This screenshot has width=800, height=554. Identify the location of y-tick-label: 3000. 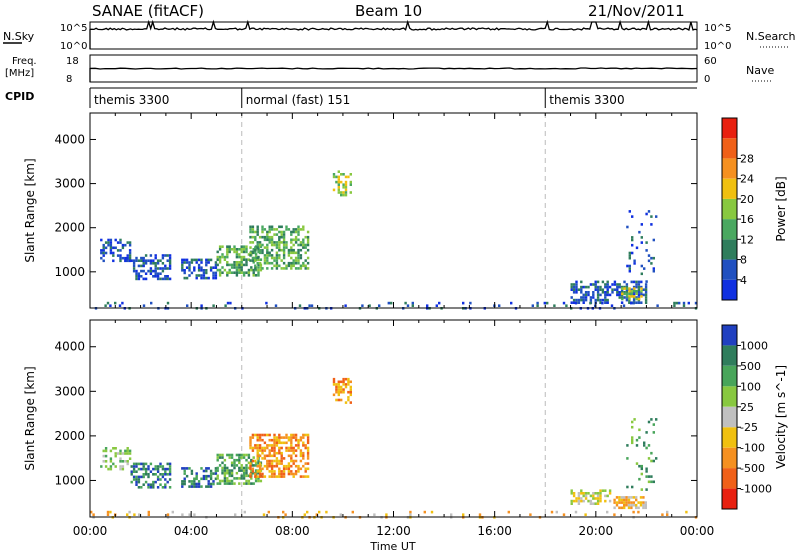
(69, 184).